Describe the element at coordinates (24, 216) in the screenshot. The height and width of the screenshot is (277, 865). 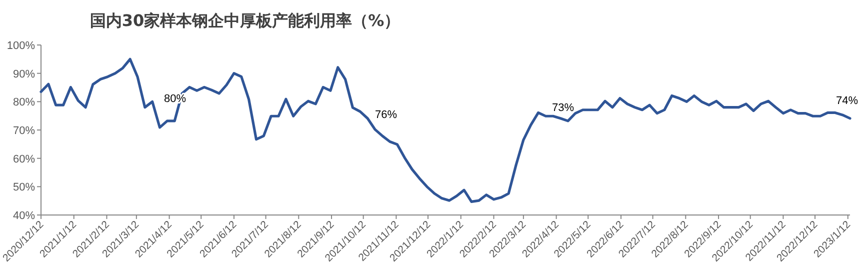
I see `y-tick-label: 40%` at that location.